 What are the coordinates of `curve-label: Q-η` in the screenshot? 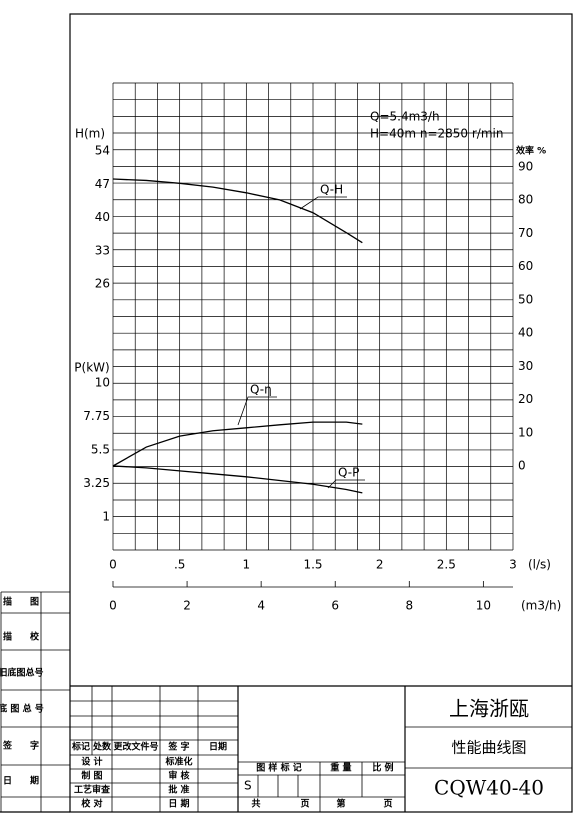 It's located at (261, 390).